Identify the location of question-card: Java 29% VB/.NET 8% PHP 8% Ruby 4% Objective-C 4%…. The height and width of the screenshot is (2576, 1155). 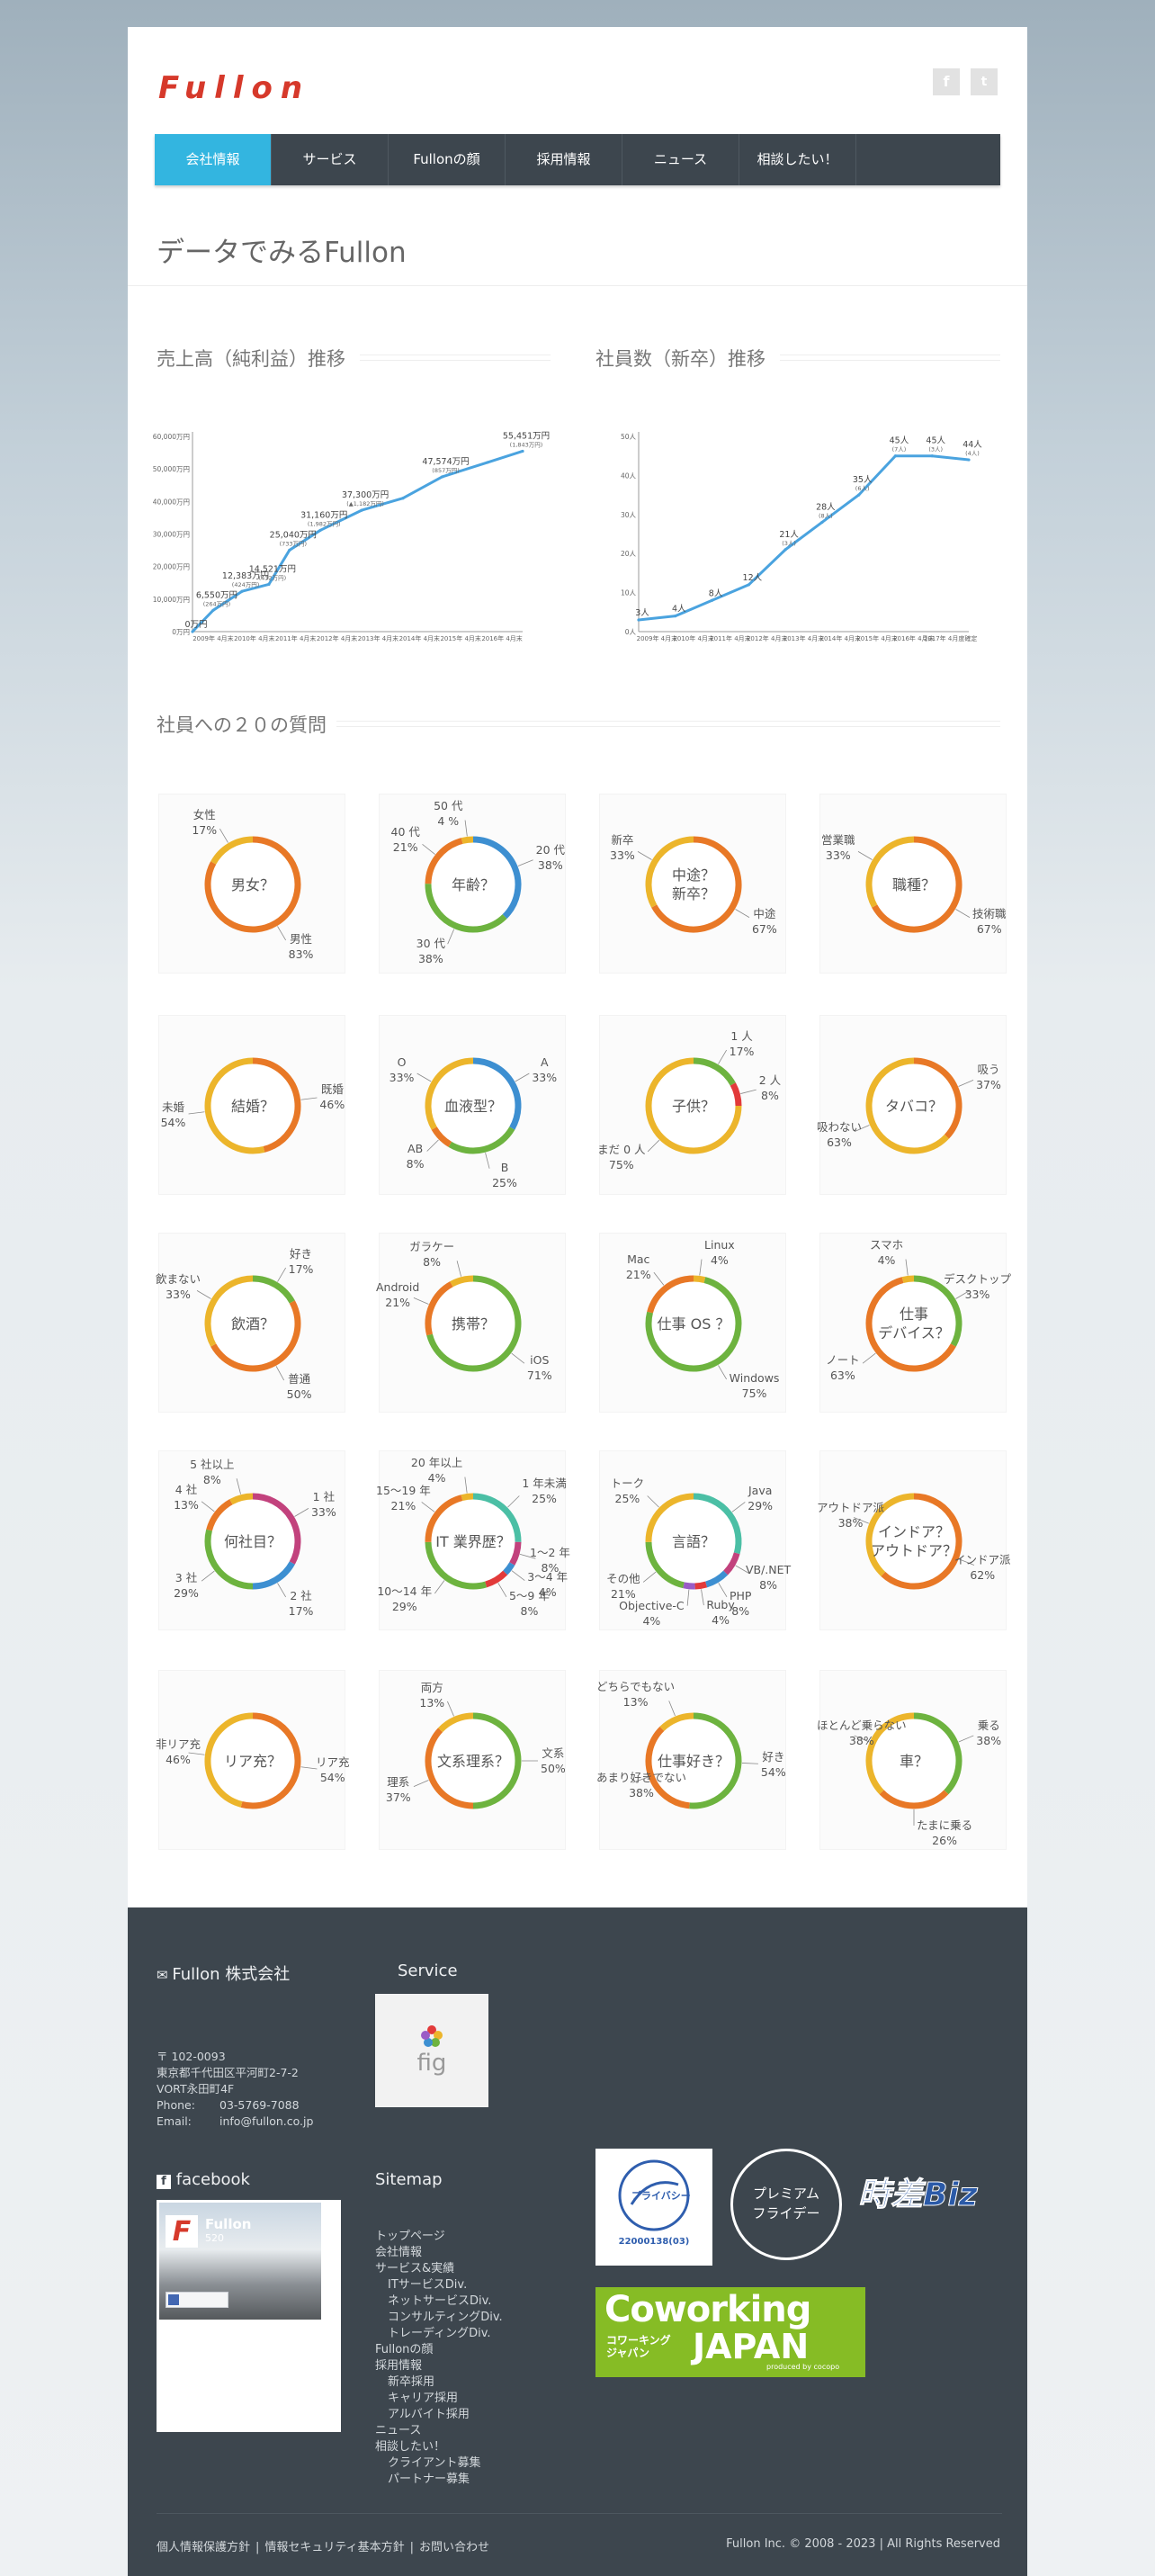
(695, 1540).